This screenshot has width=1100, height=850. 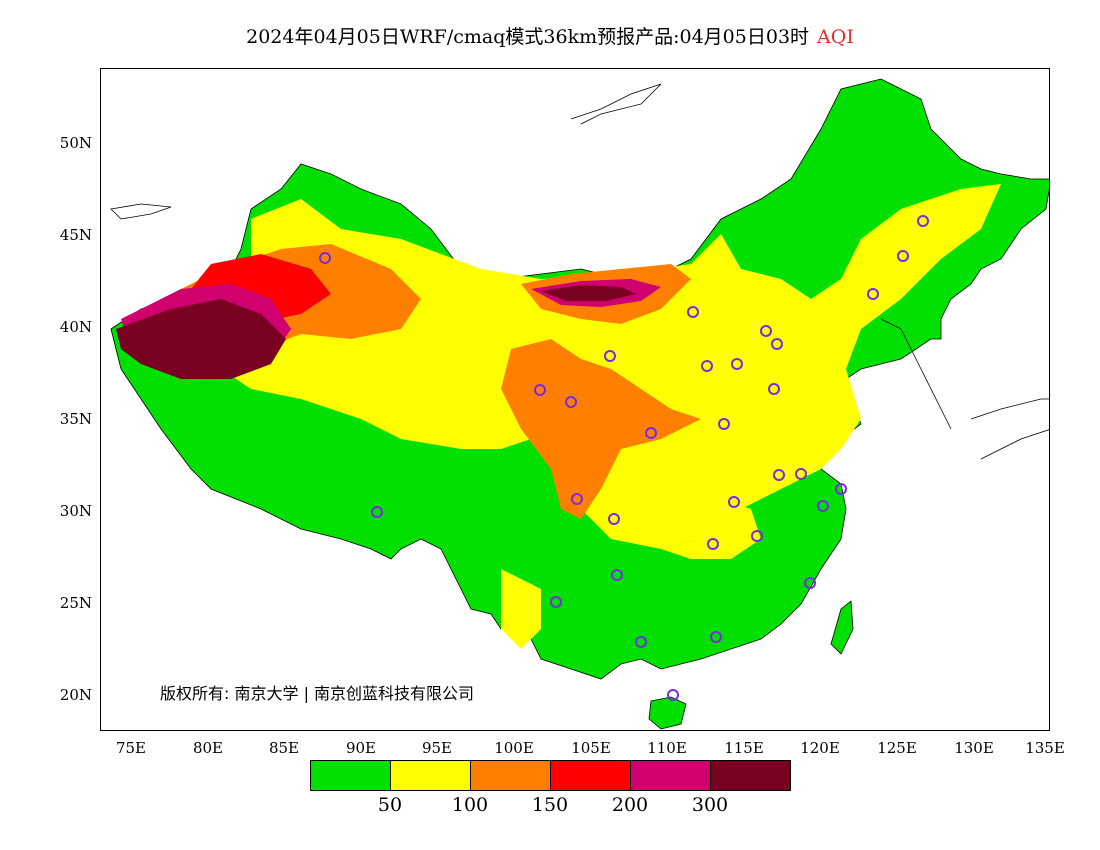 What do you see at coordinates (842, 627) in the screenshot?
I see `taiwan-island` at bounding box center [842, 627].